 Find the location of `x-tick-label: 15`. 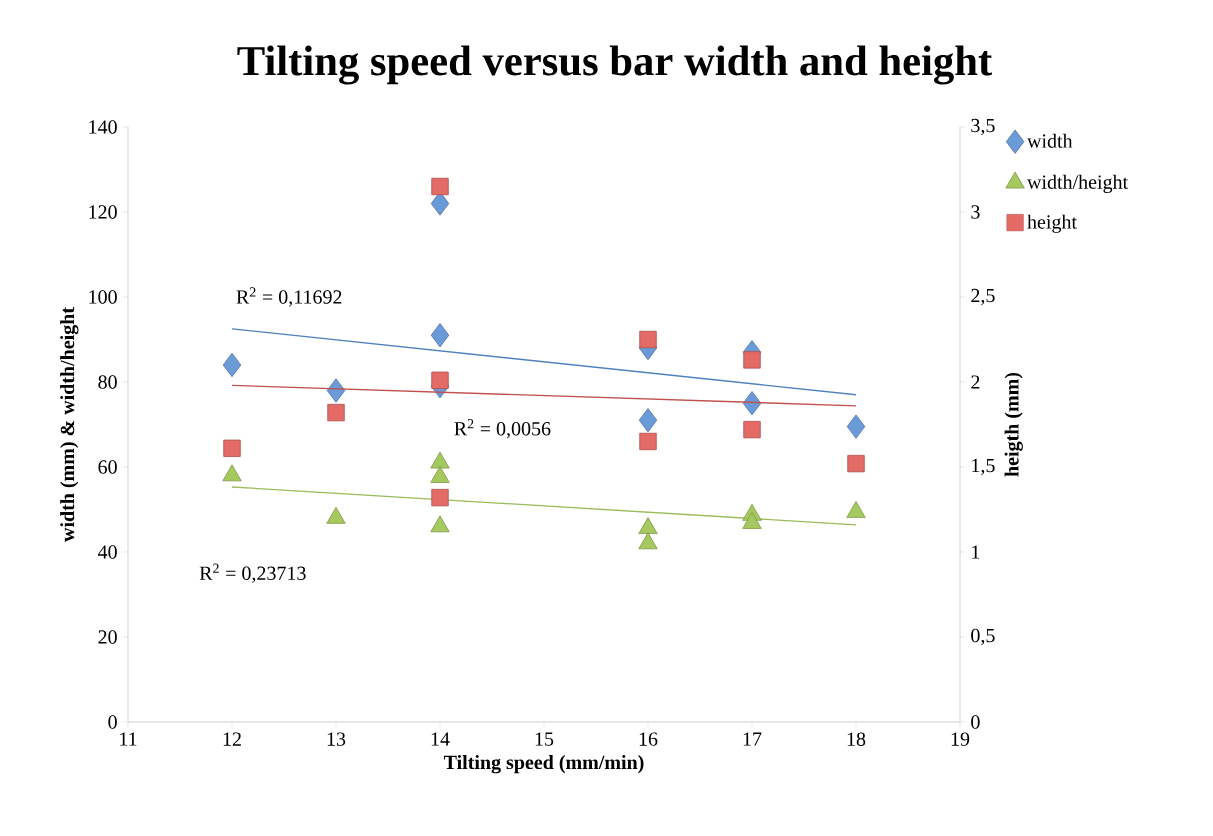

x-tick-label: 15 is located at coordinates (544, 739).